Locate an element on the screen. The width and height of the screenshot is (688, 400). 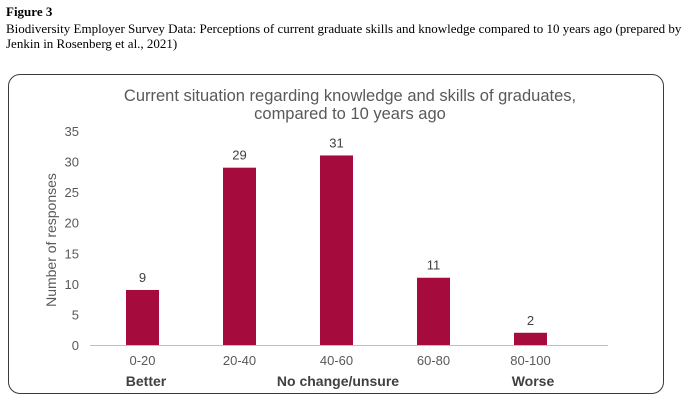
y-tick-label: 0 is located at coordinates (75, 345).